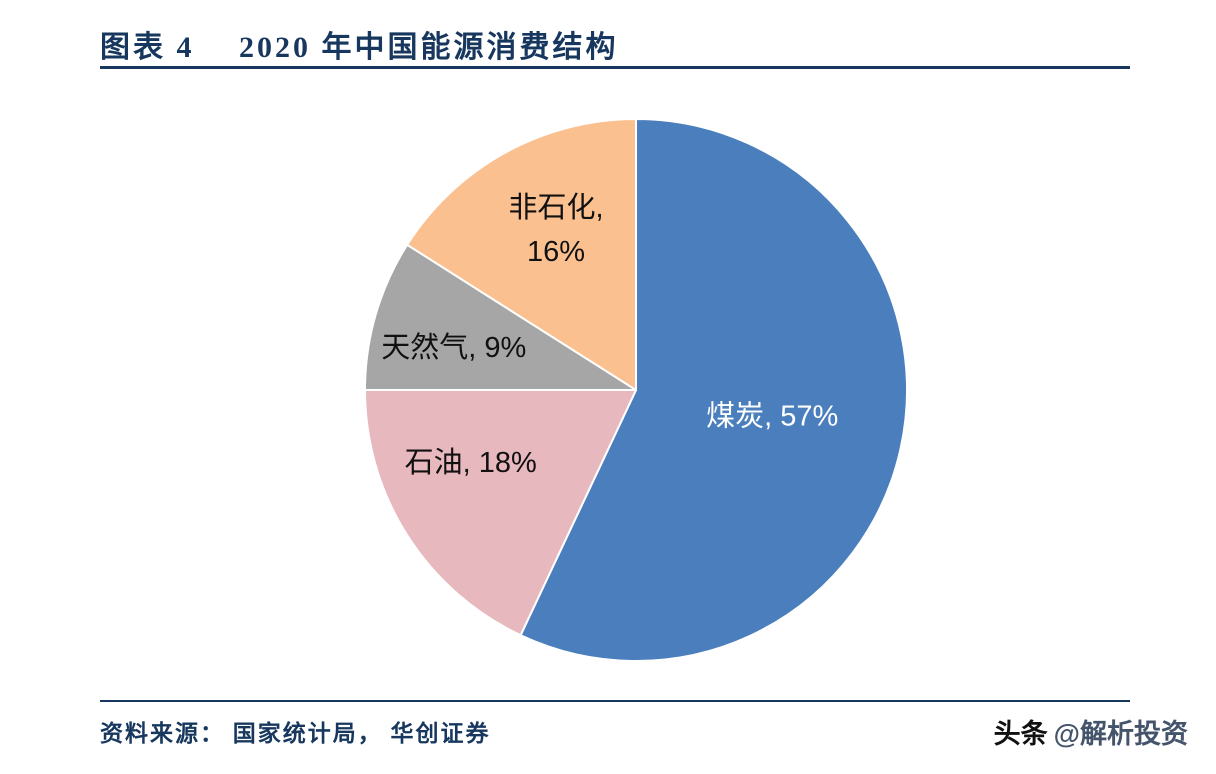  What do you see at coordinates (615, 701) in the screenshot?
I see `footer-rule` at bounding box center [615, 701].